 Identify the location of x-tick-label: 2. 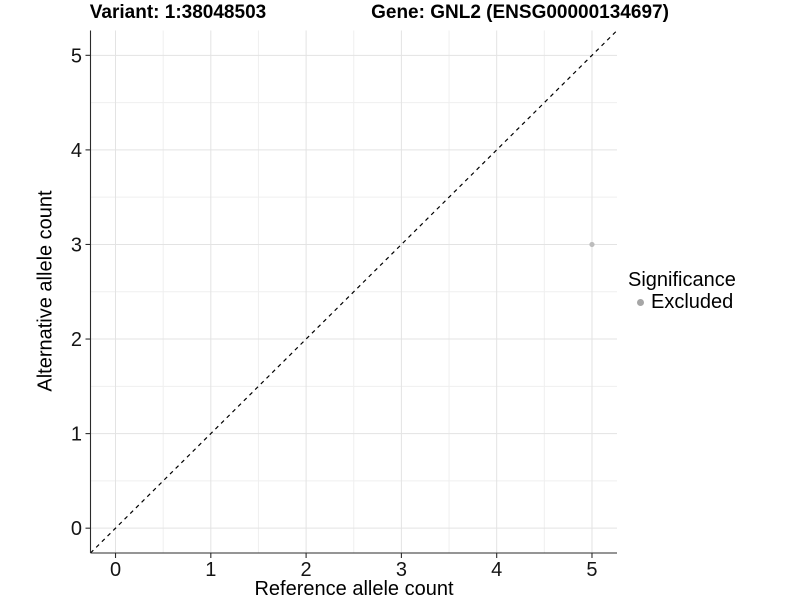
(306, 570).